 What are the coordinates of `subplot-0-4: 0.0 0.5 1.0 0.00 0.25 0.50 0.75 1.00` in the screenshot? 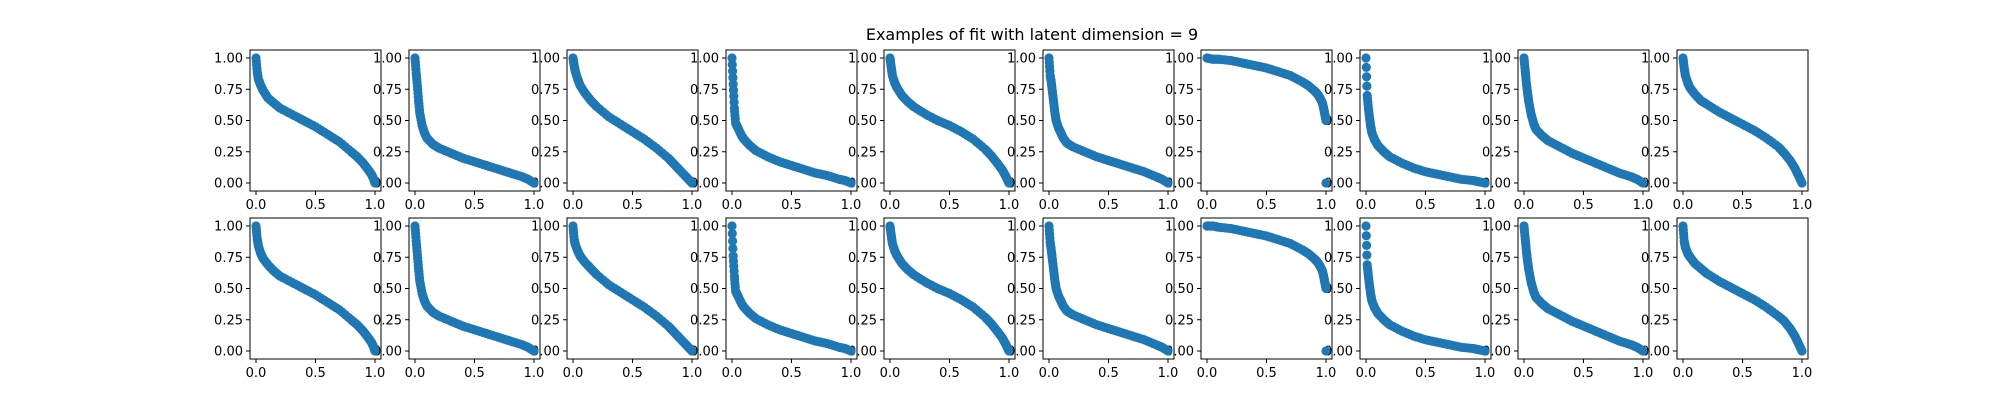 It's located at (933, 131).